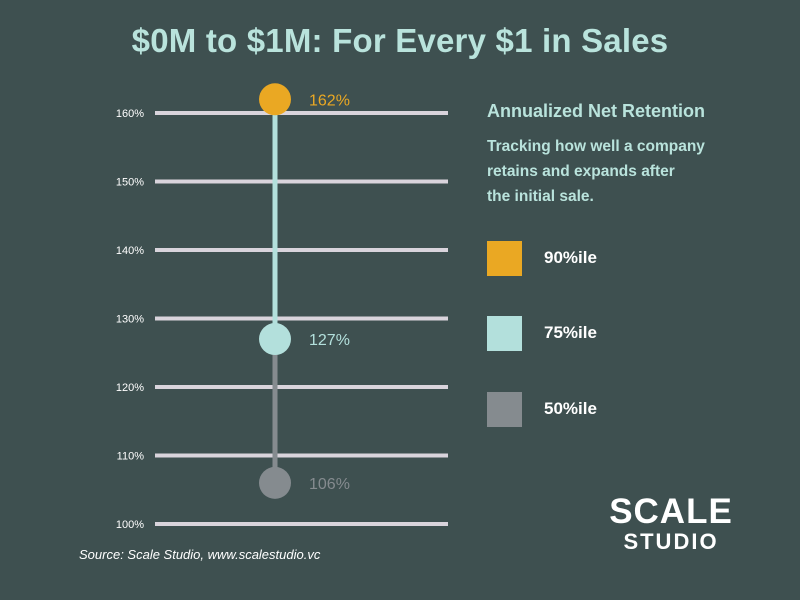 The image size is (800, 600). Describe the element at coordinates (130, 525) in the screenshot. I see `y-tick-label-100: 100%` at that location.